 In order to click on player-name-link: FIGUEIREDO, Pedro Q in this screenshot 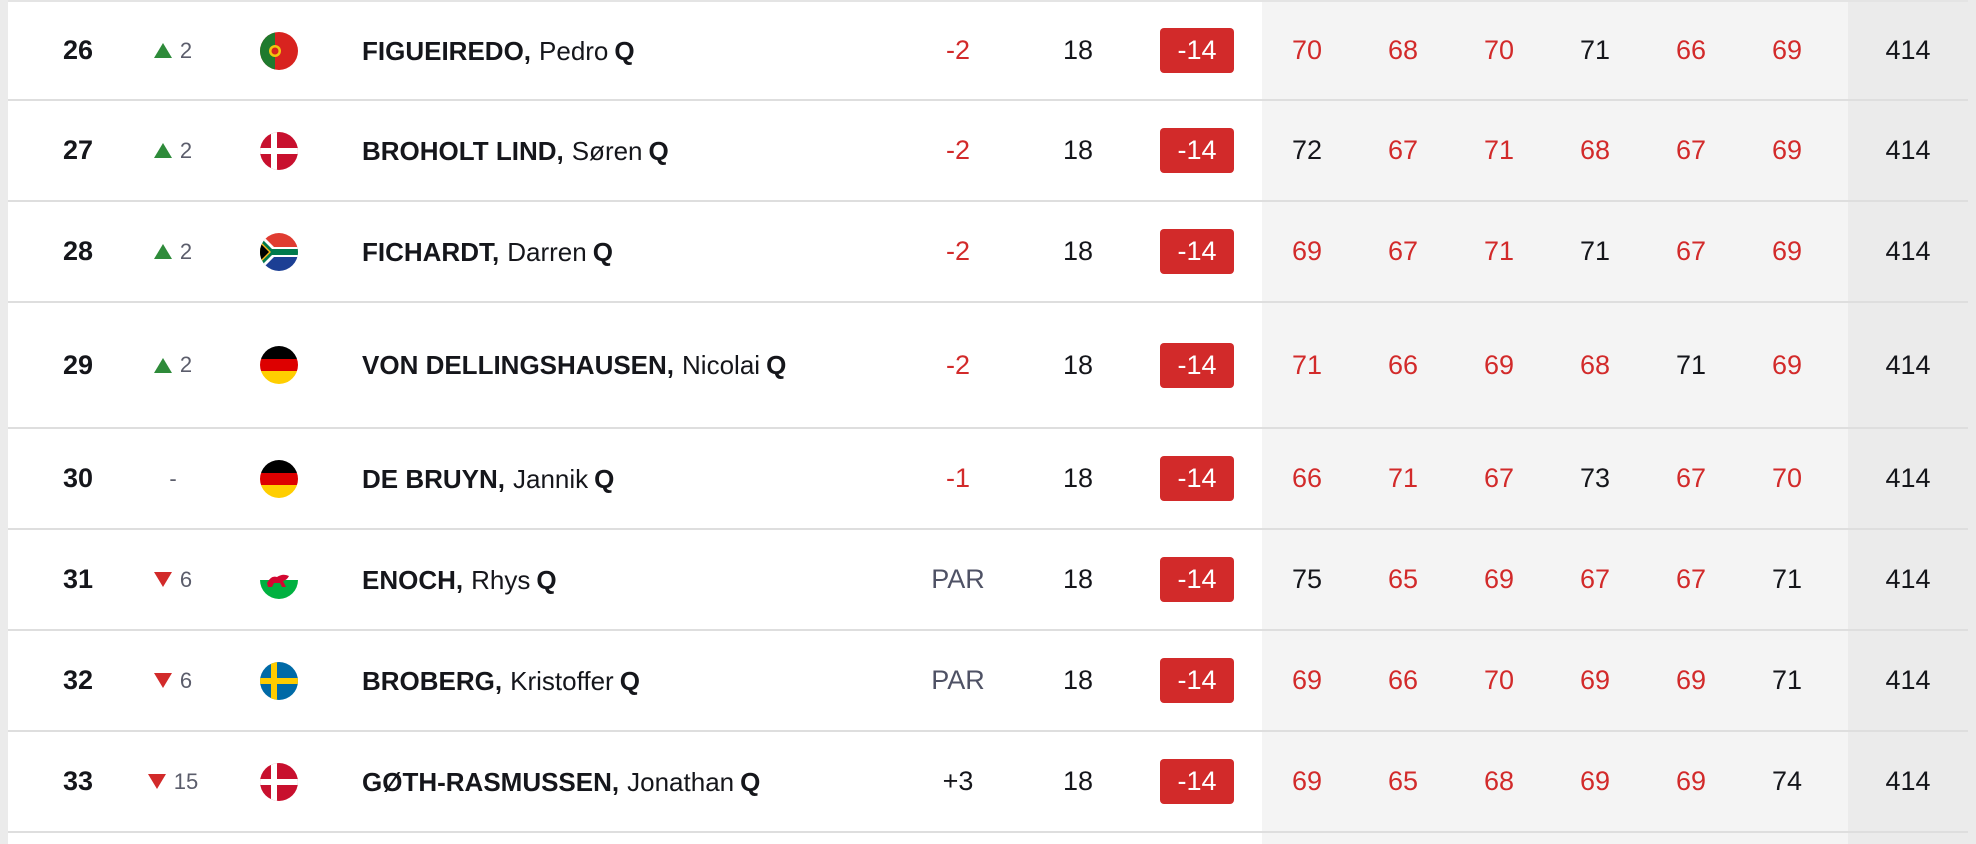, I will do `click(597, 50)`.